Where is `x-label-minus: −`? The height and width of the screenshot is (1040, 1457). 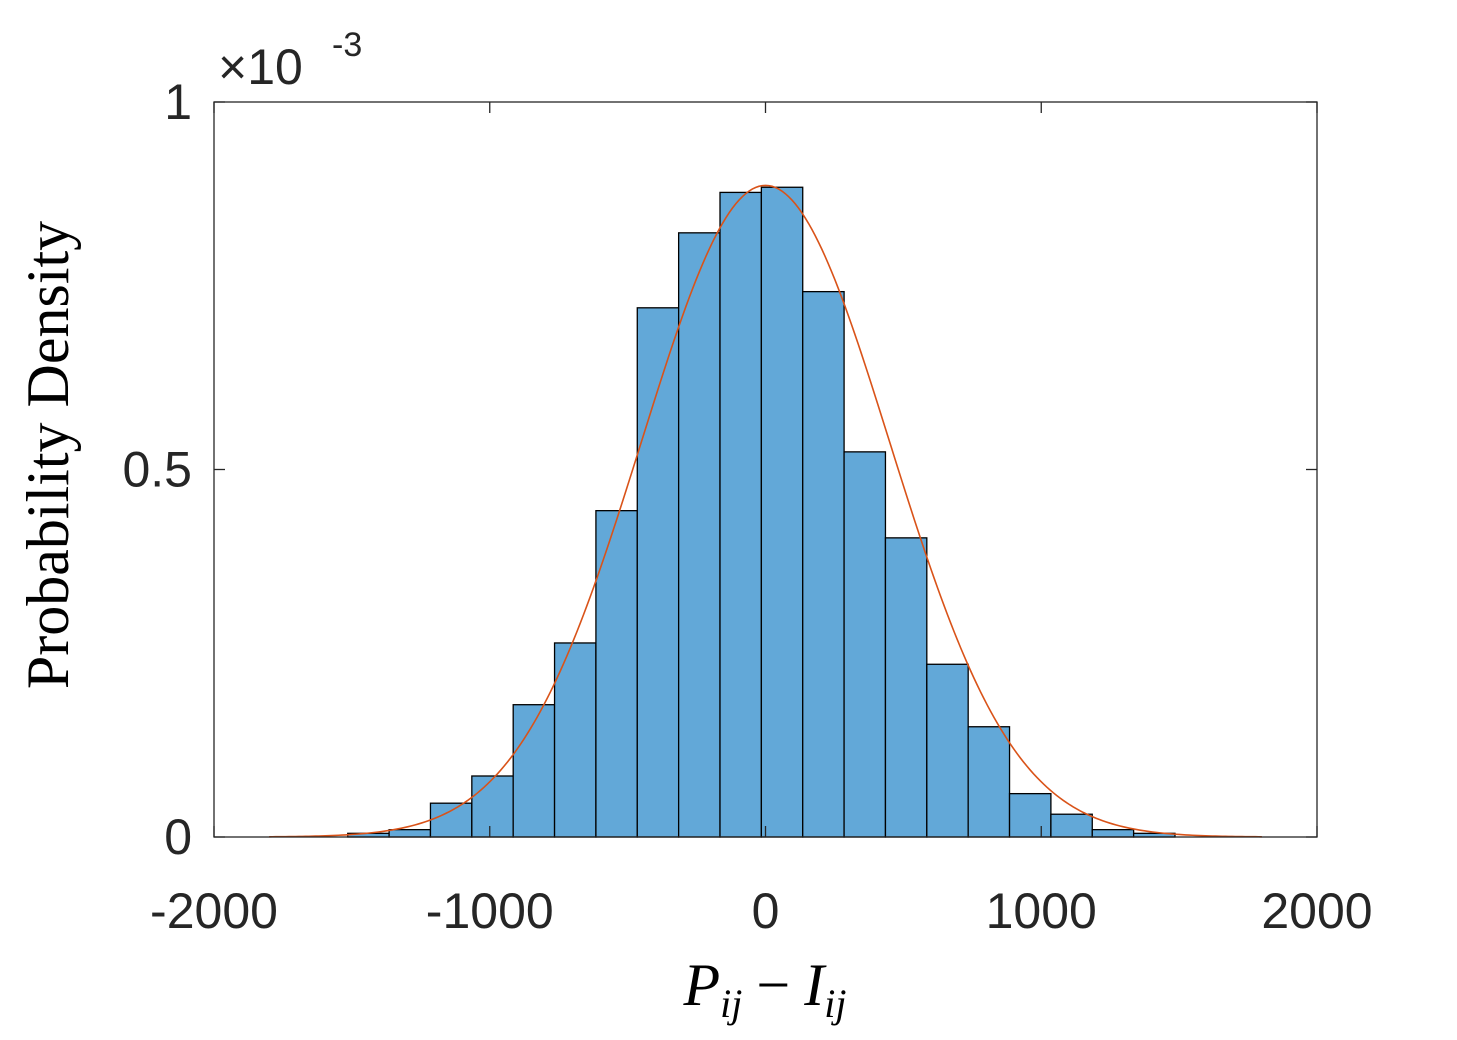 x-label-minus: − is located at coordinates (773, 985).